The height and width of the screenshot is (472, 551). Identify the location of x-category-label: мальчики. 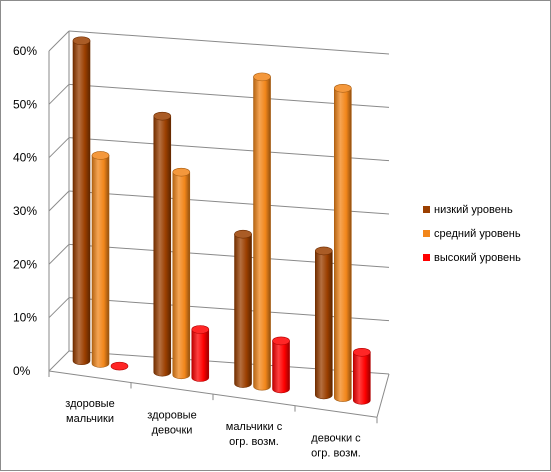
(90, 419).